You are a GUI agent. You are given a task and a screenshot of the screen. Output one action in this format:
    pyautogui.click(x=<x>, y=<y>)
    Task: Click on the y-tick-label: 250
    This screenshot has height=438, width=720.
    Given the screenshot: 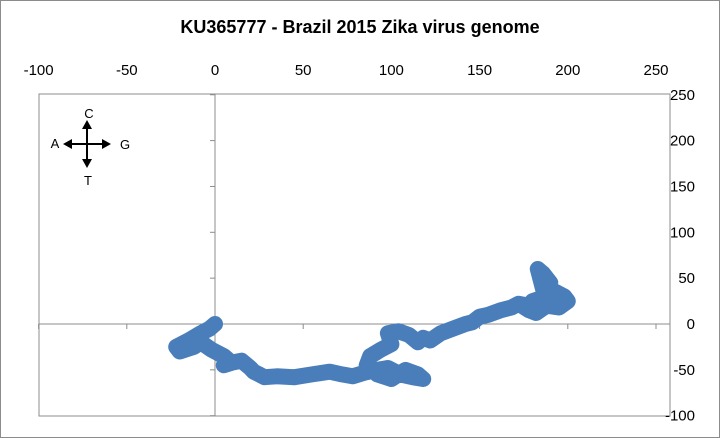 What is the action you would take?
    pyautogui.click(x=682, y=95)
    